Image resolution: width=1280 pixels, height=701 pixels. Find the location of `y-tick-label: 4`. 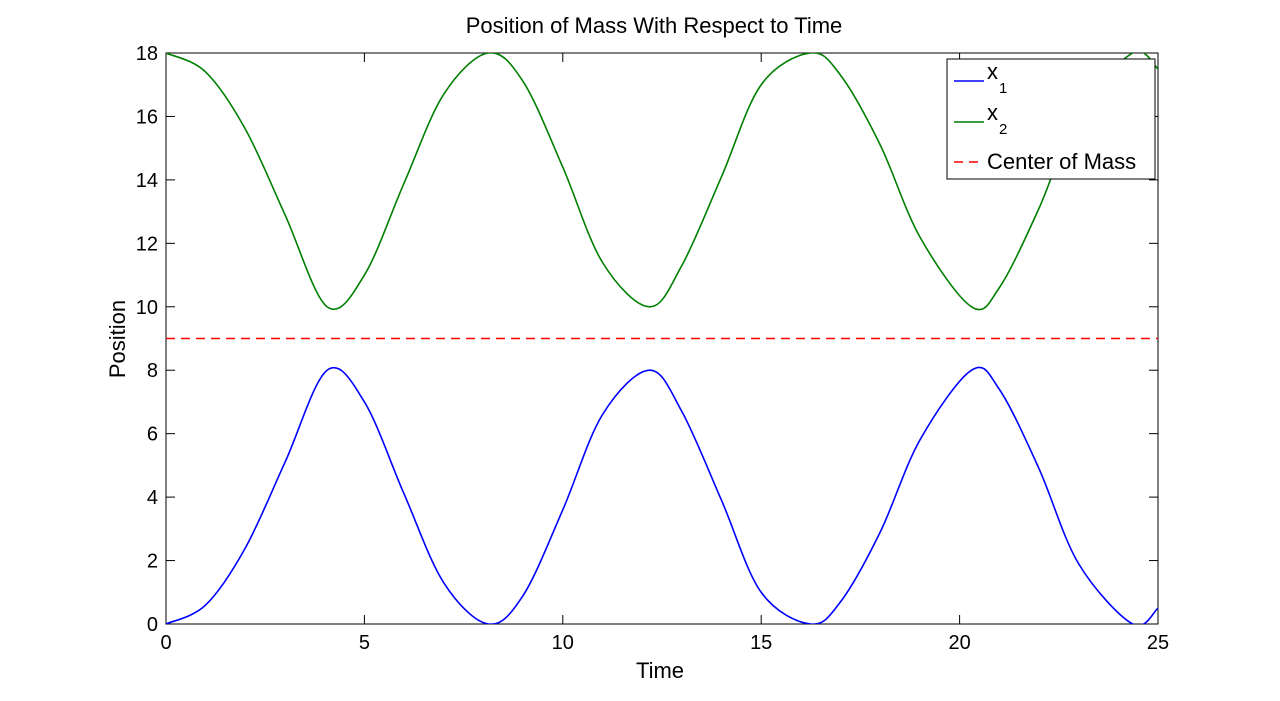

y-tick-label: 4 is located at coordinates (152, 498).